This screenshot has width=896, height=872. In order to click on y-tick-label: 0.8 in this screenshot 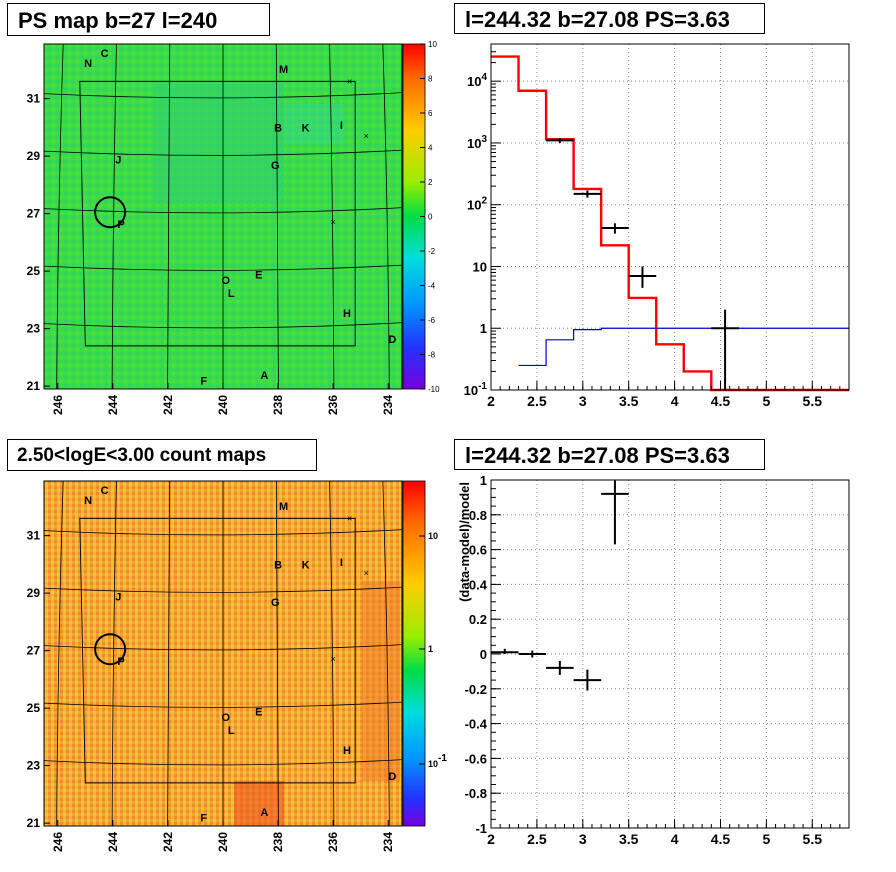, I will do `click(478, 515)`.